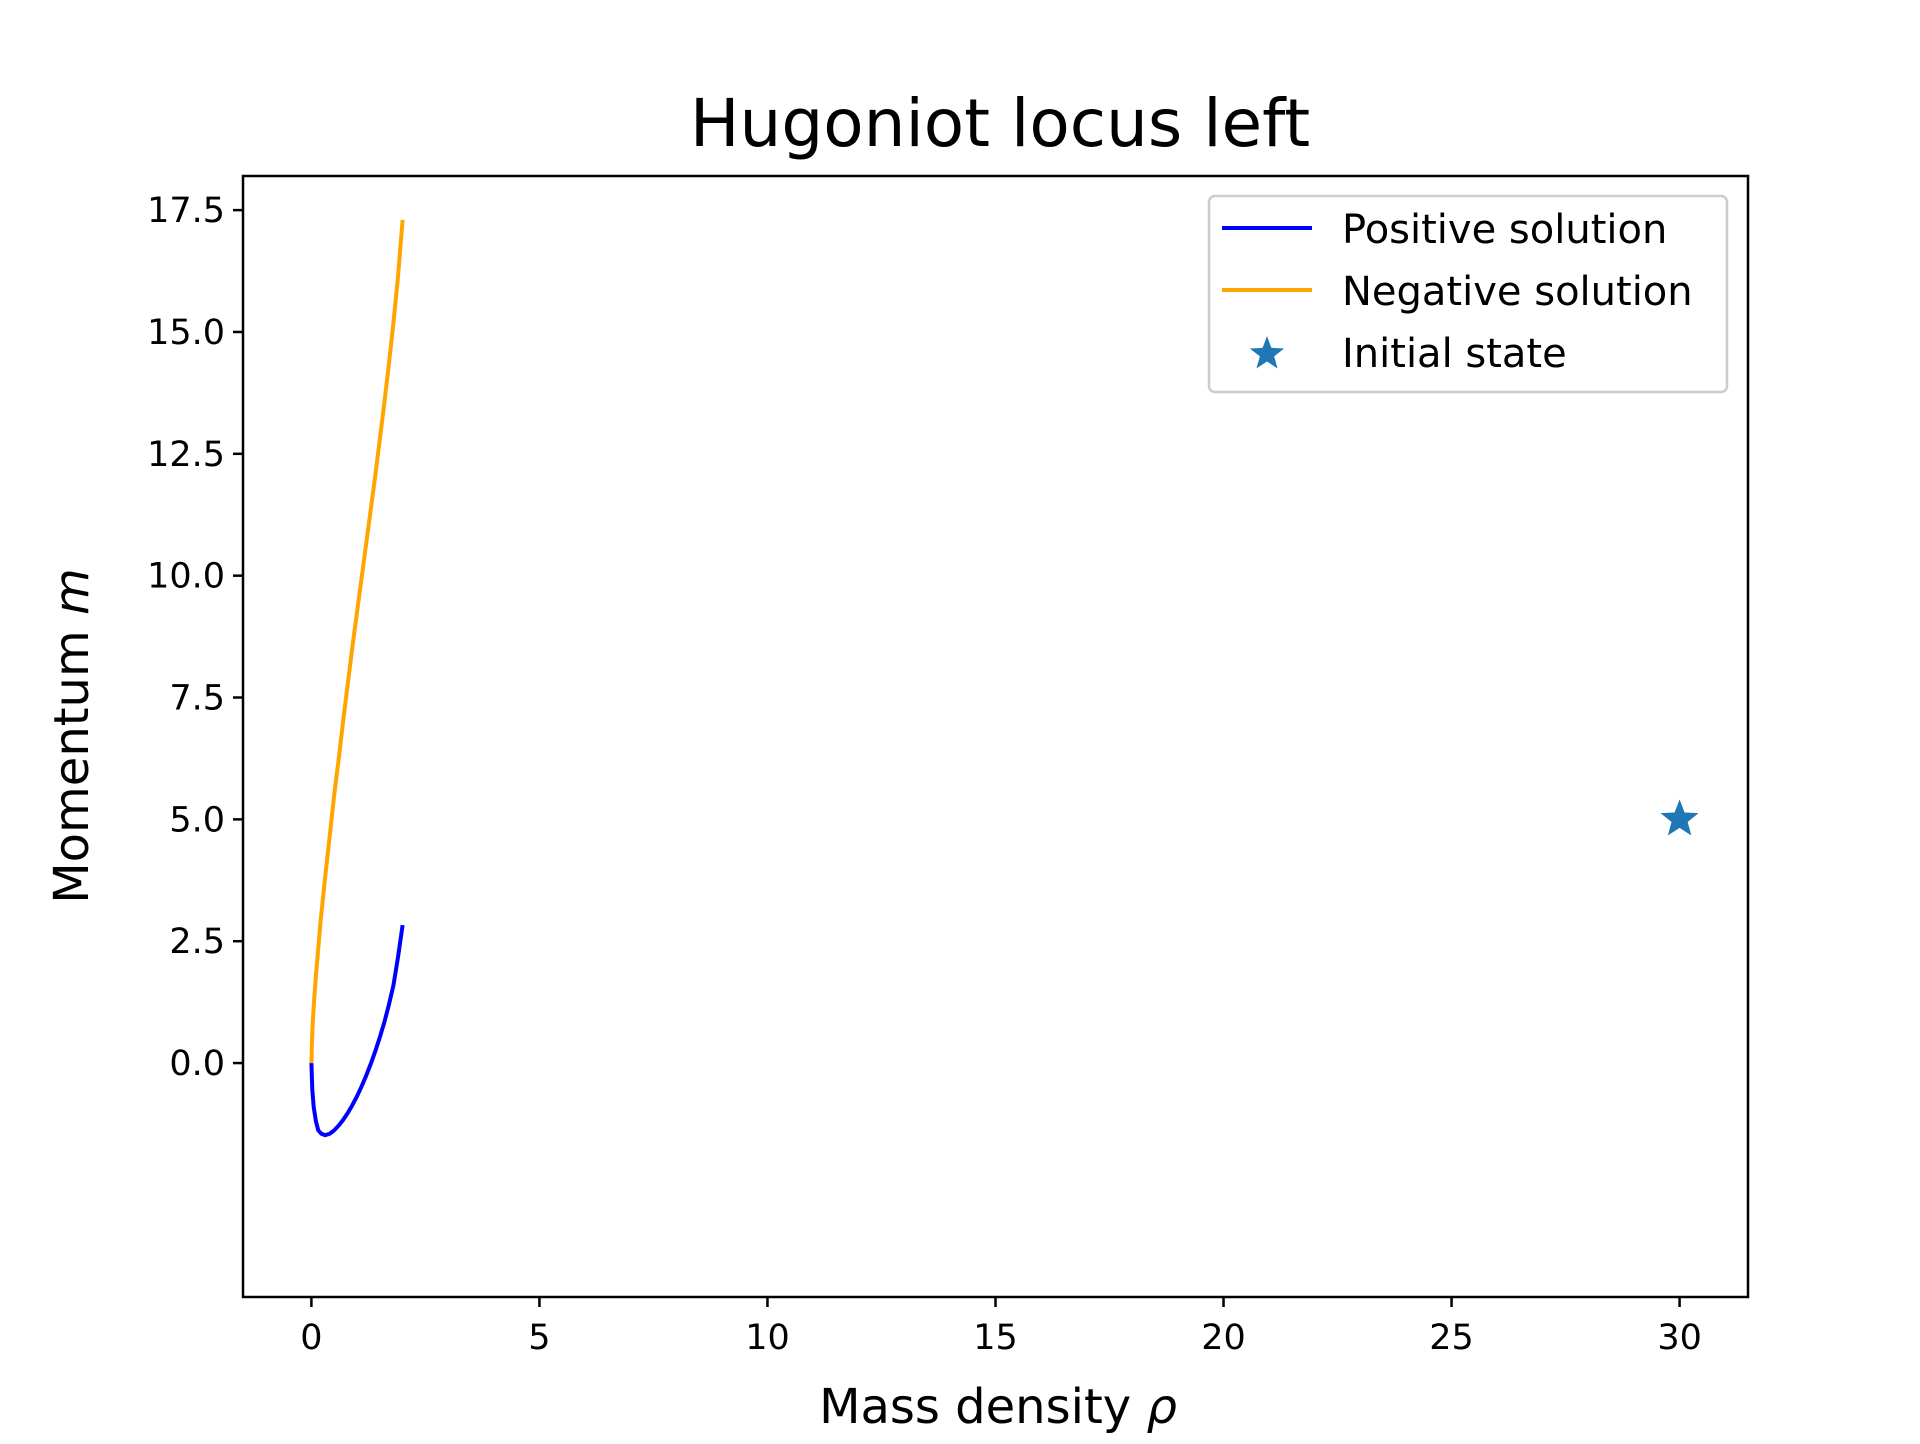 This screenshot has width=1920, height=1444. What do you see at coordinates (1223, 1338) in the screenshot?
I see `x-tick-label: 20` at bounding box center [1223, 1338].